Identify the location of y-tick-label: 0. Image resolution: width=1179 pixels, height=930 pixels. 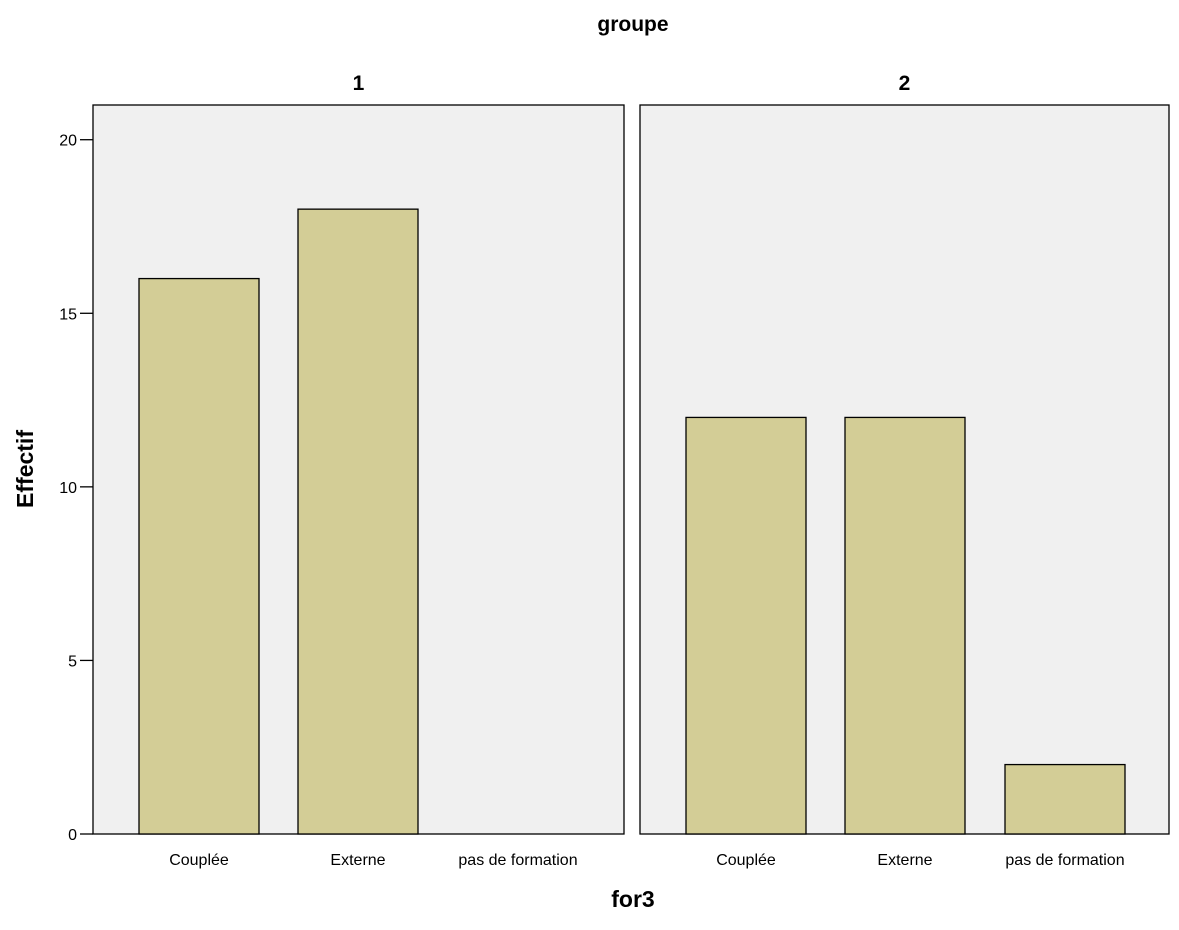
(72, 835).